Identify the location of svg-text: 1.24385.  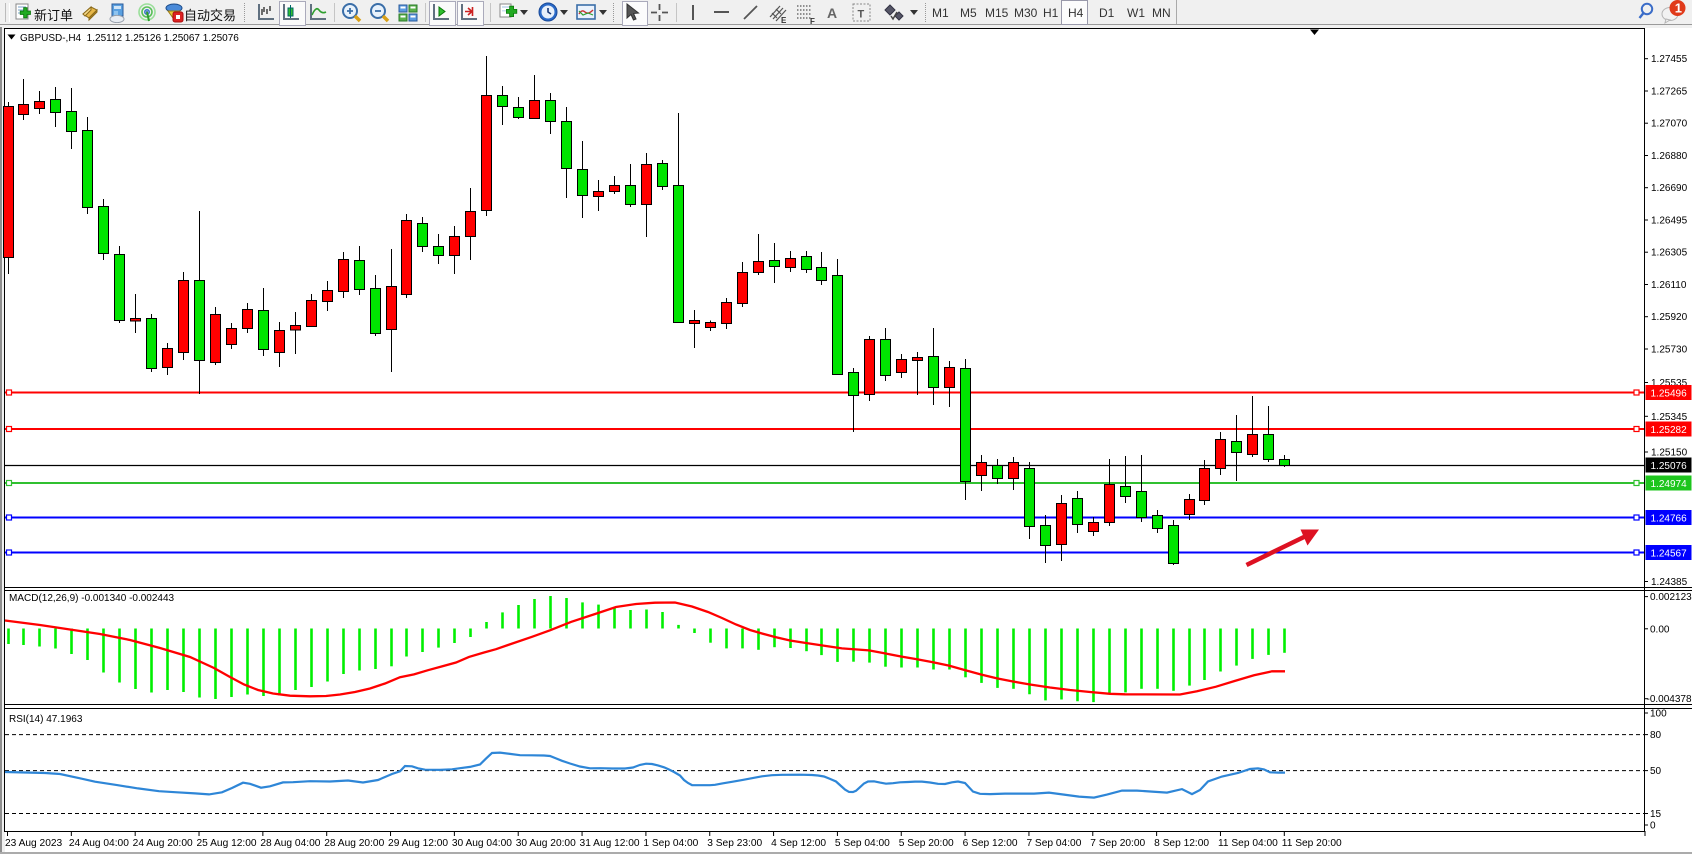
(1669, 582).